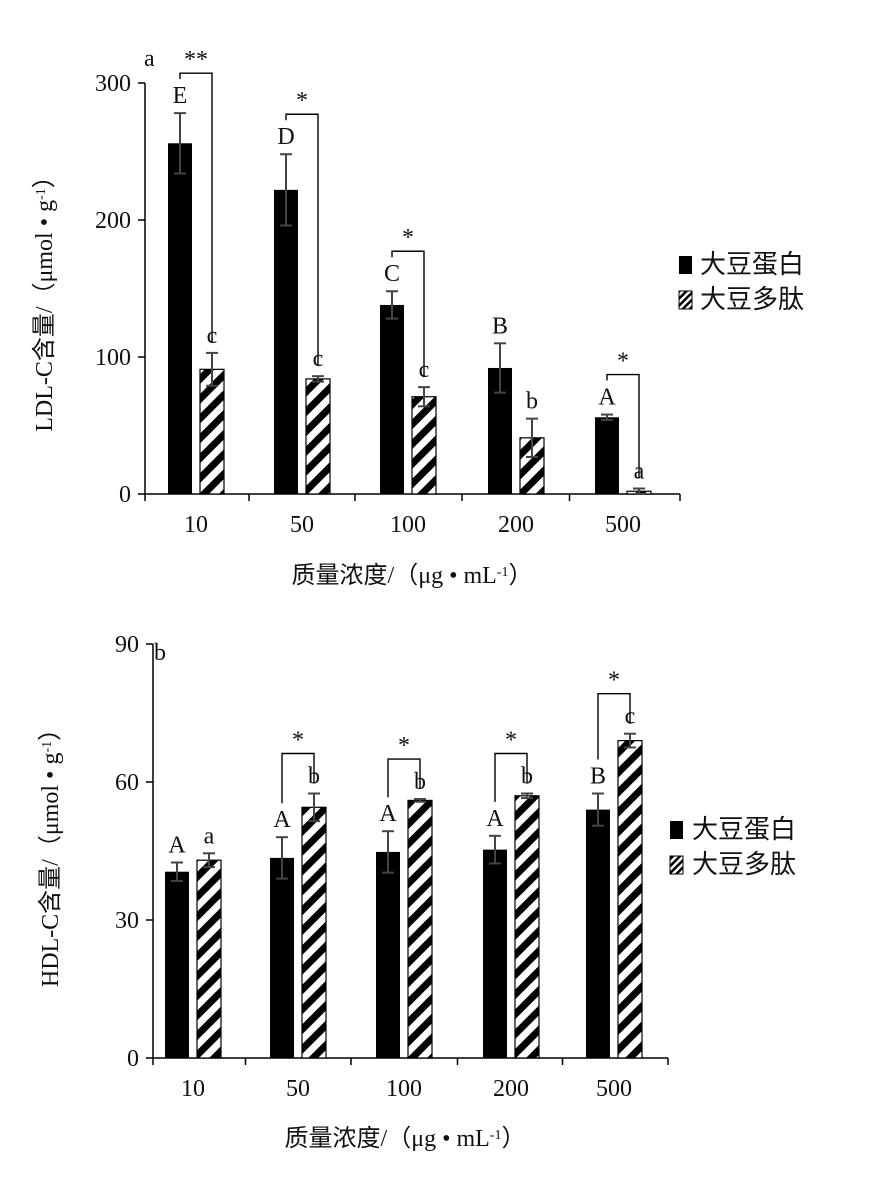 This screenshot has width=893, height=1178. I want to click on y-tick-label: 30, so click(127, 921).